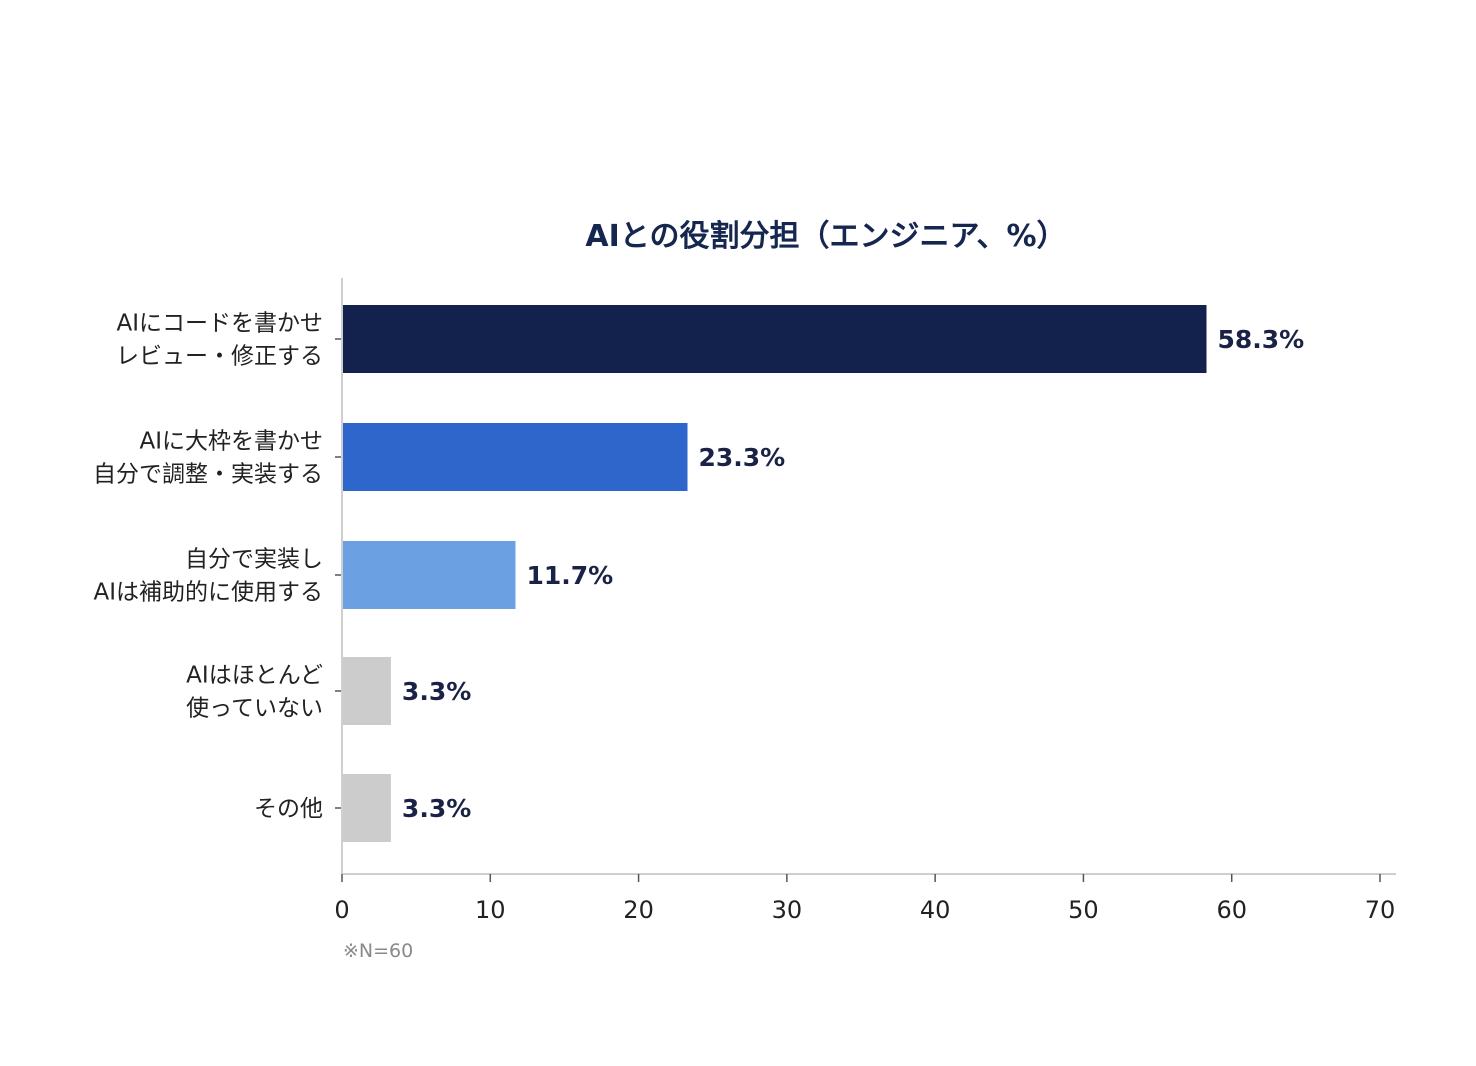 This screenshot has height=1066, width=1476. Describe the element at coordinates (638, 910) in the screenshot. I see `x-tick-label-2: 20` at that location.